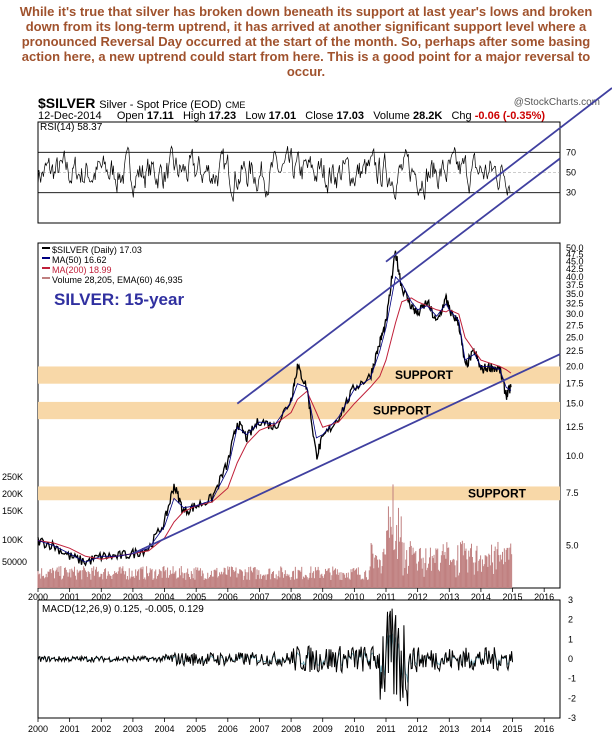 The image size is (612, 742). What do you see at coordinates (575, 255) in the screenshot?
I see `price-tick-label: 47.5` at bounding box center [575, 255].